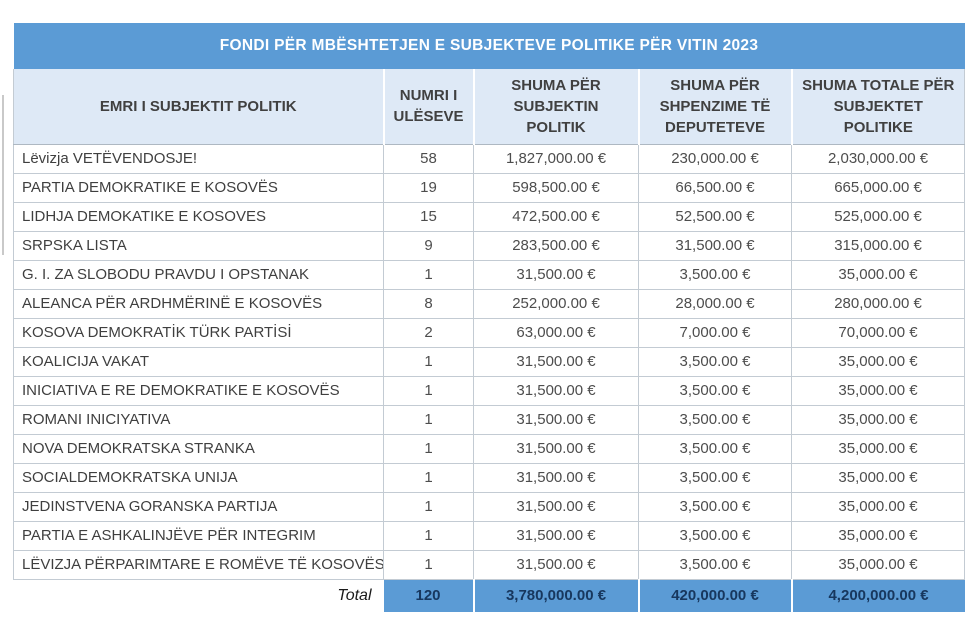 The height and width of the screenshot is (636, 980). What do you see at coordinates (428, 245) in the screenshot?
I see `cell-seats: 9` at bounding box center [428, 245].